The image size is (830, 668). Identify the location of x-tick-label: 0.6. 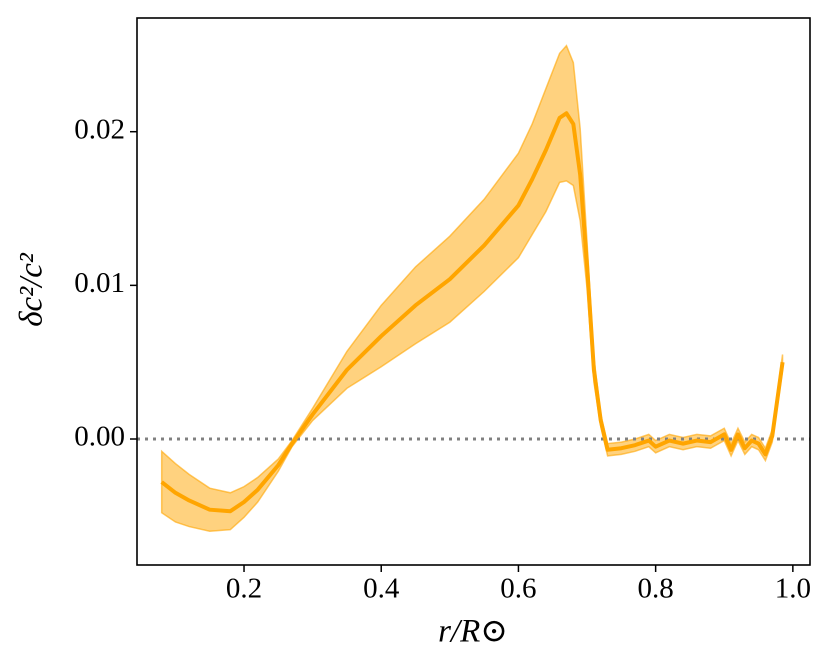
(518, 589).